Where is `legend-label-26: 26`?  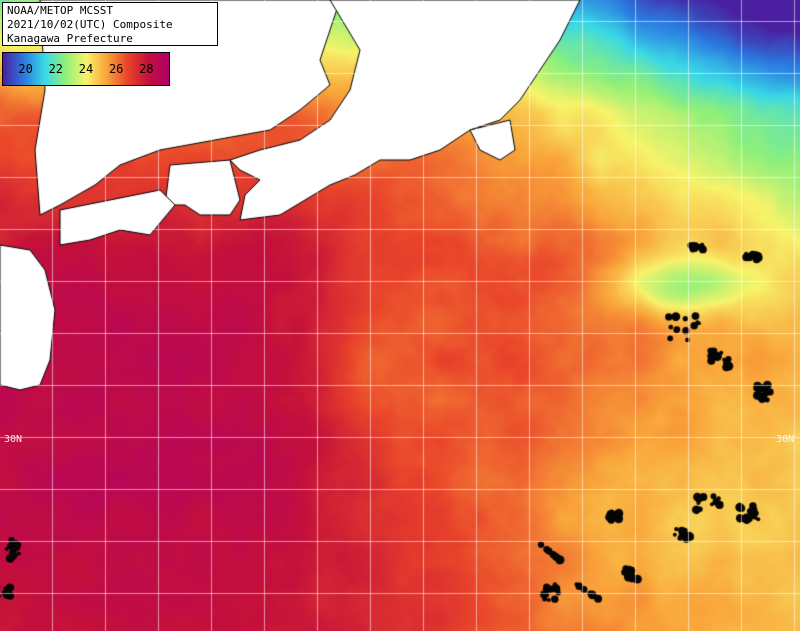 legend-label-26: 26 is located at coordinates (116, 69).